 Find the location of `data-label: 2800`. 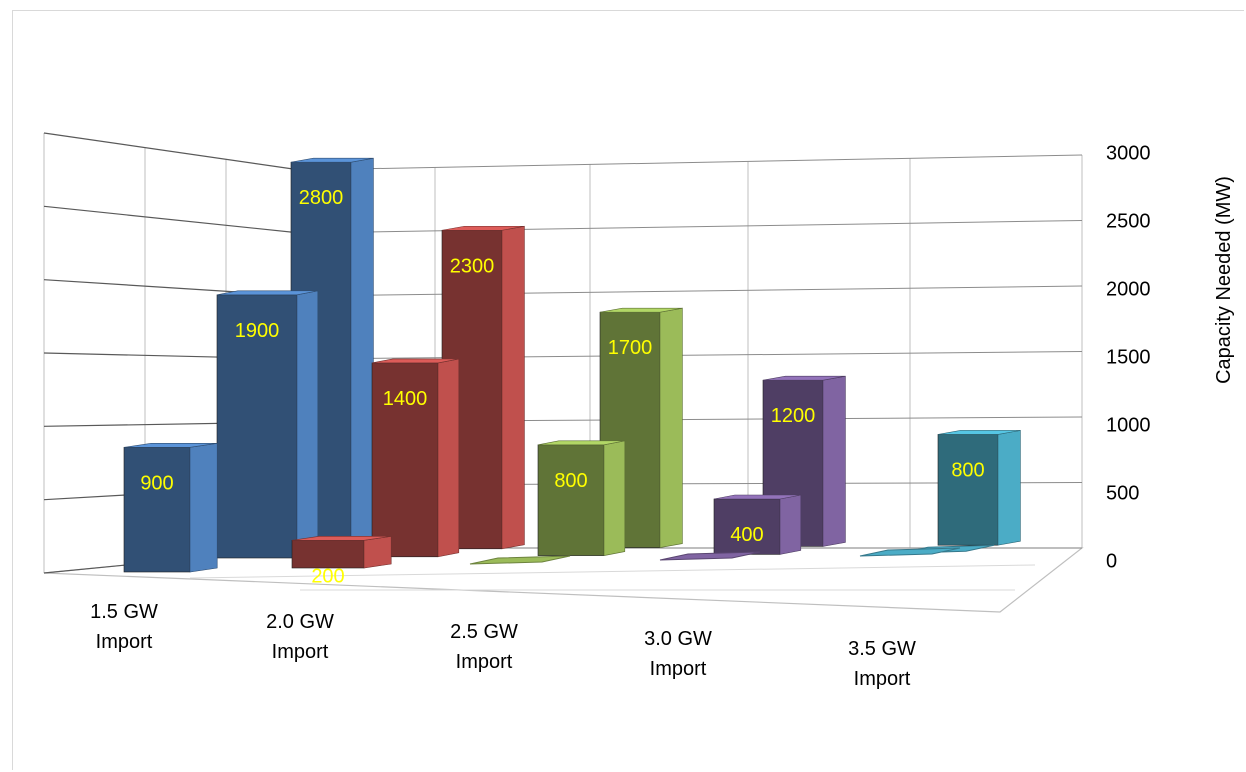

data-label: 2800 is located at coordinates (321, 198).